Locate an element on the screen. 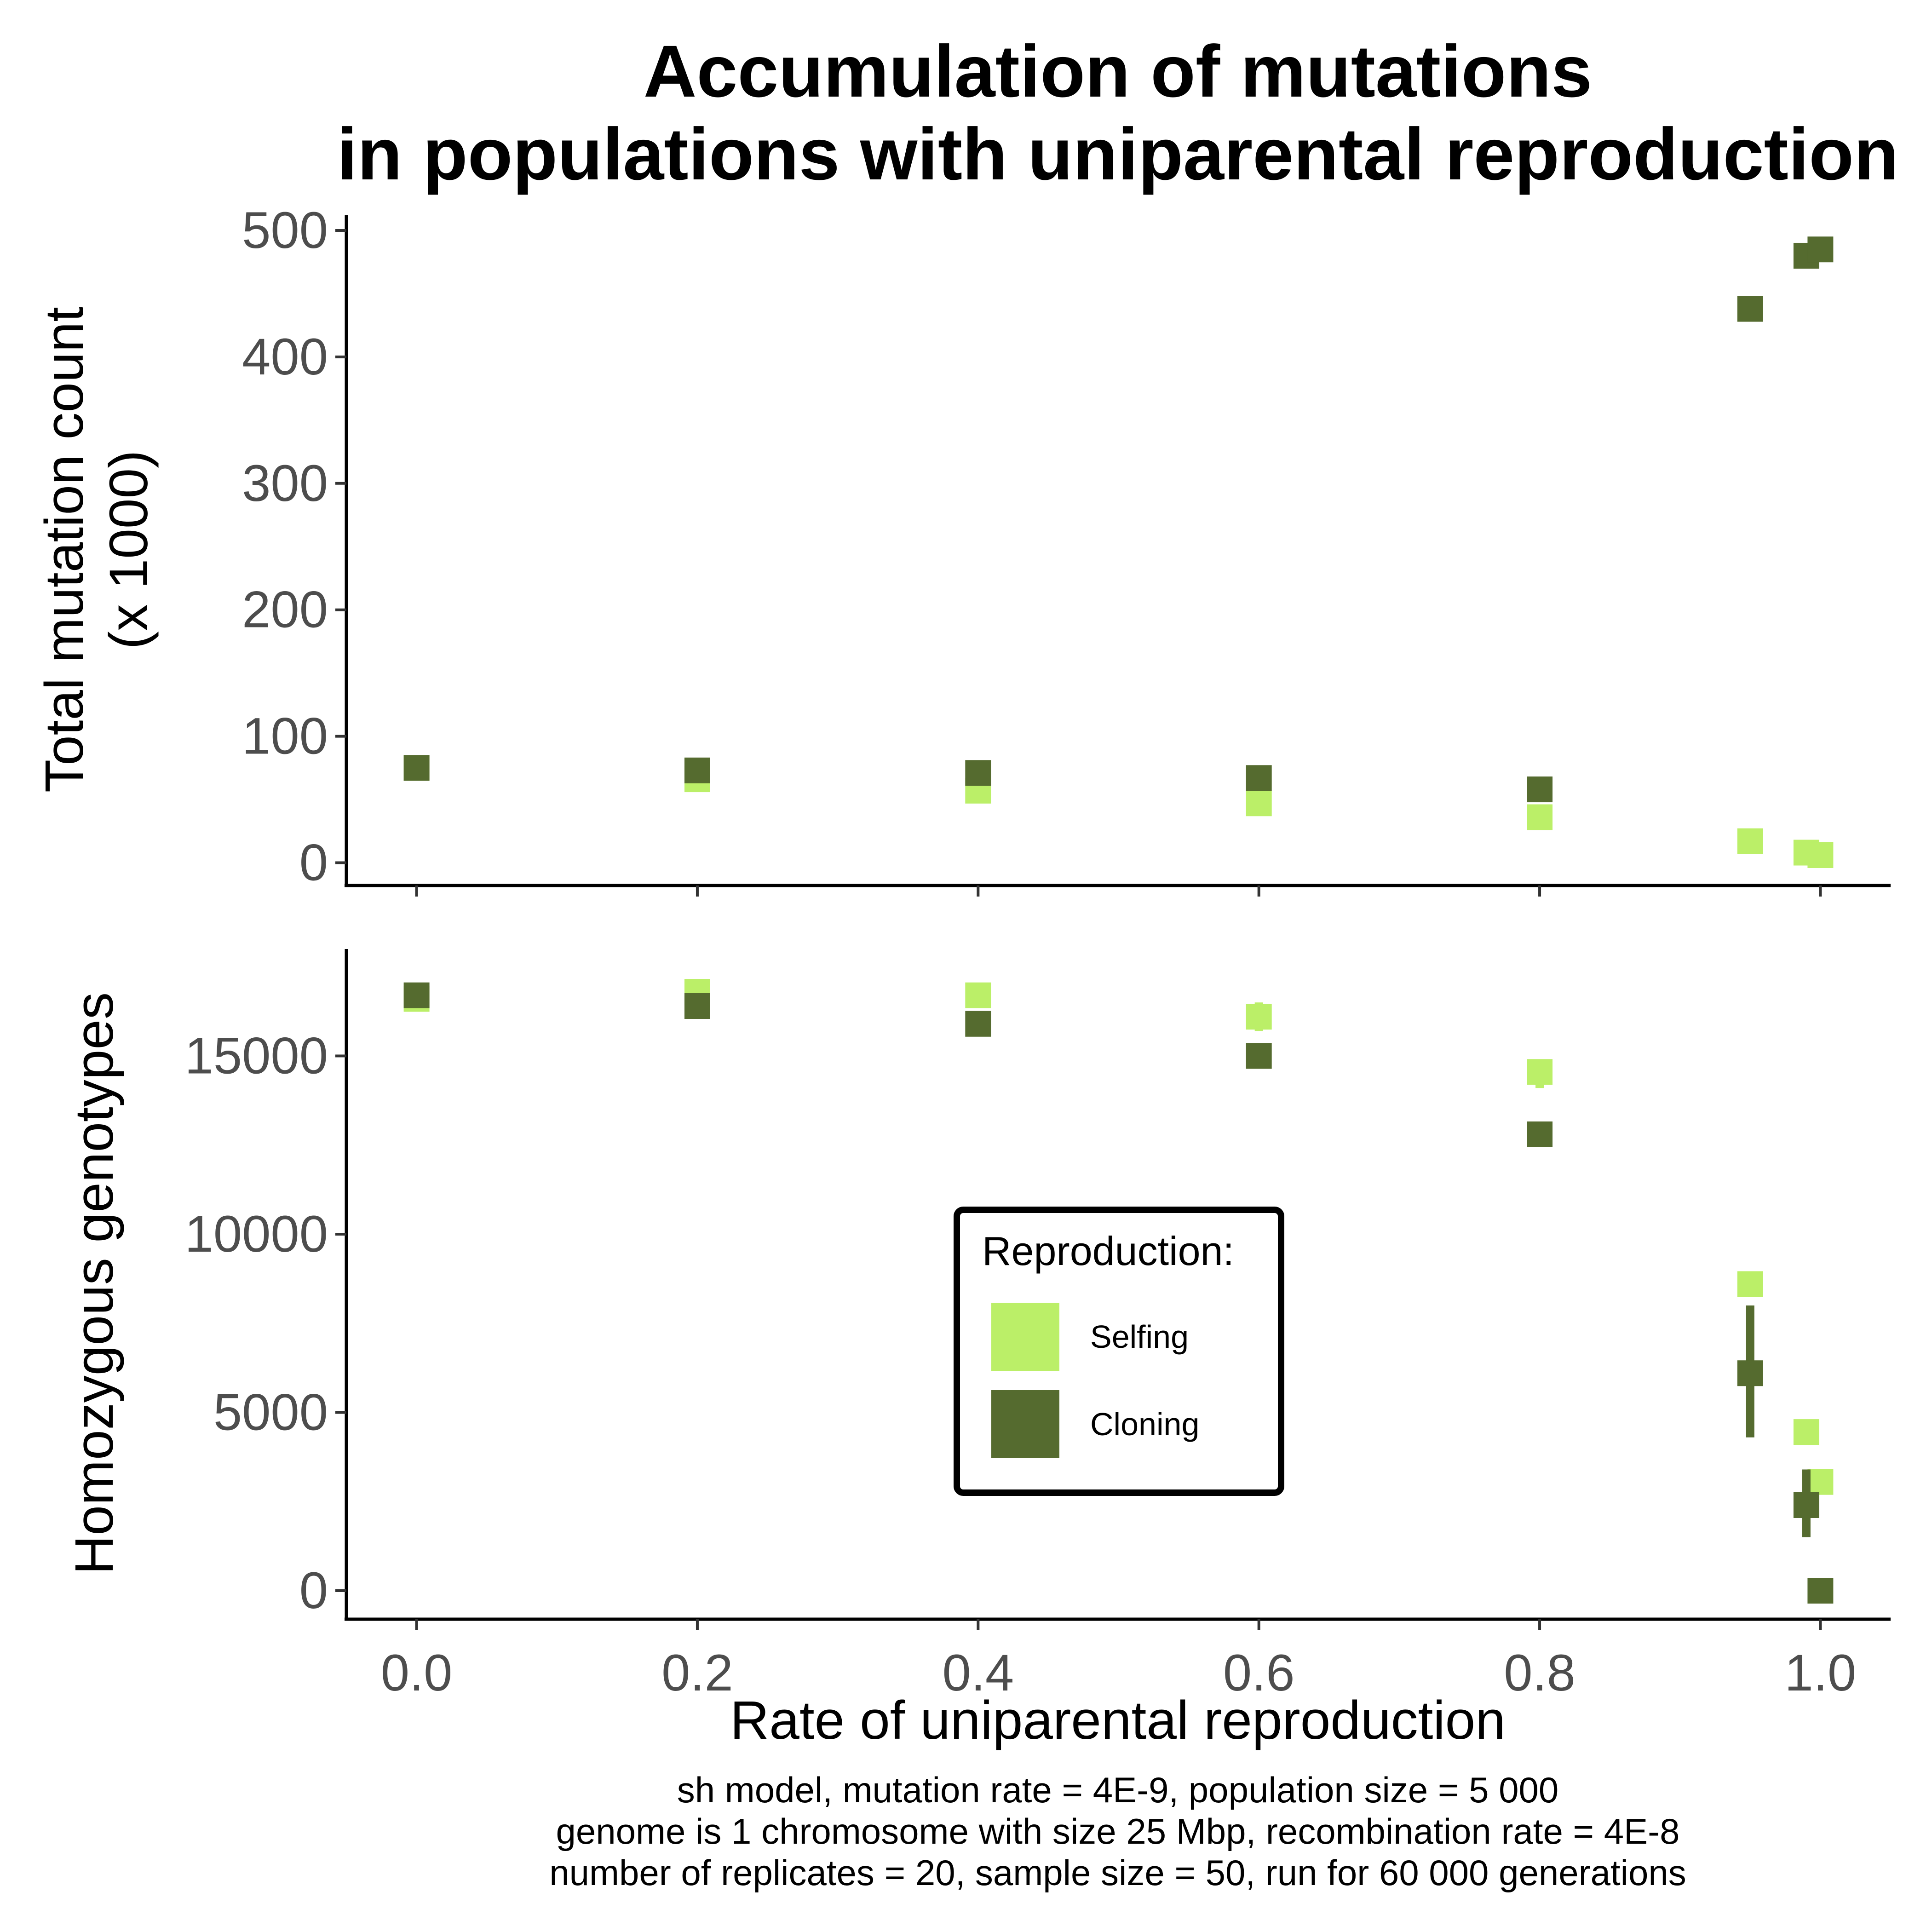 Image resolution: width=1932 pixels, height=1932 pixels. top-y-axis-title-line2: (x 1000) is located at coordinates (128, 550).